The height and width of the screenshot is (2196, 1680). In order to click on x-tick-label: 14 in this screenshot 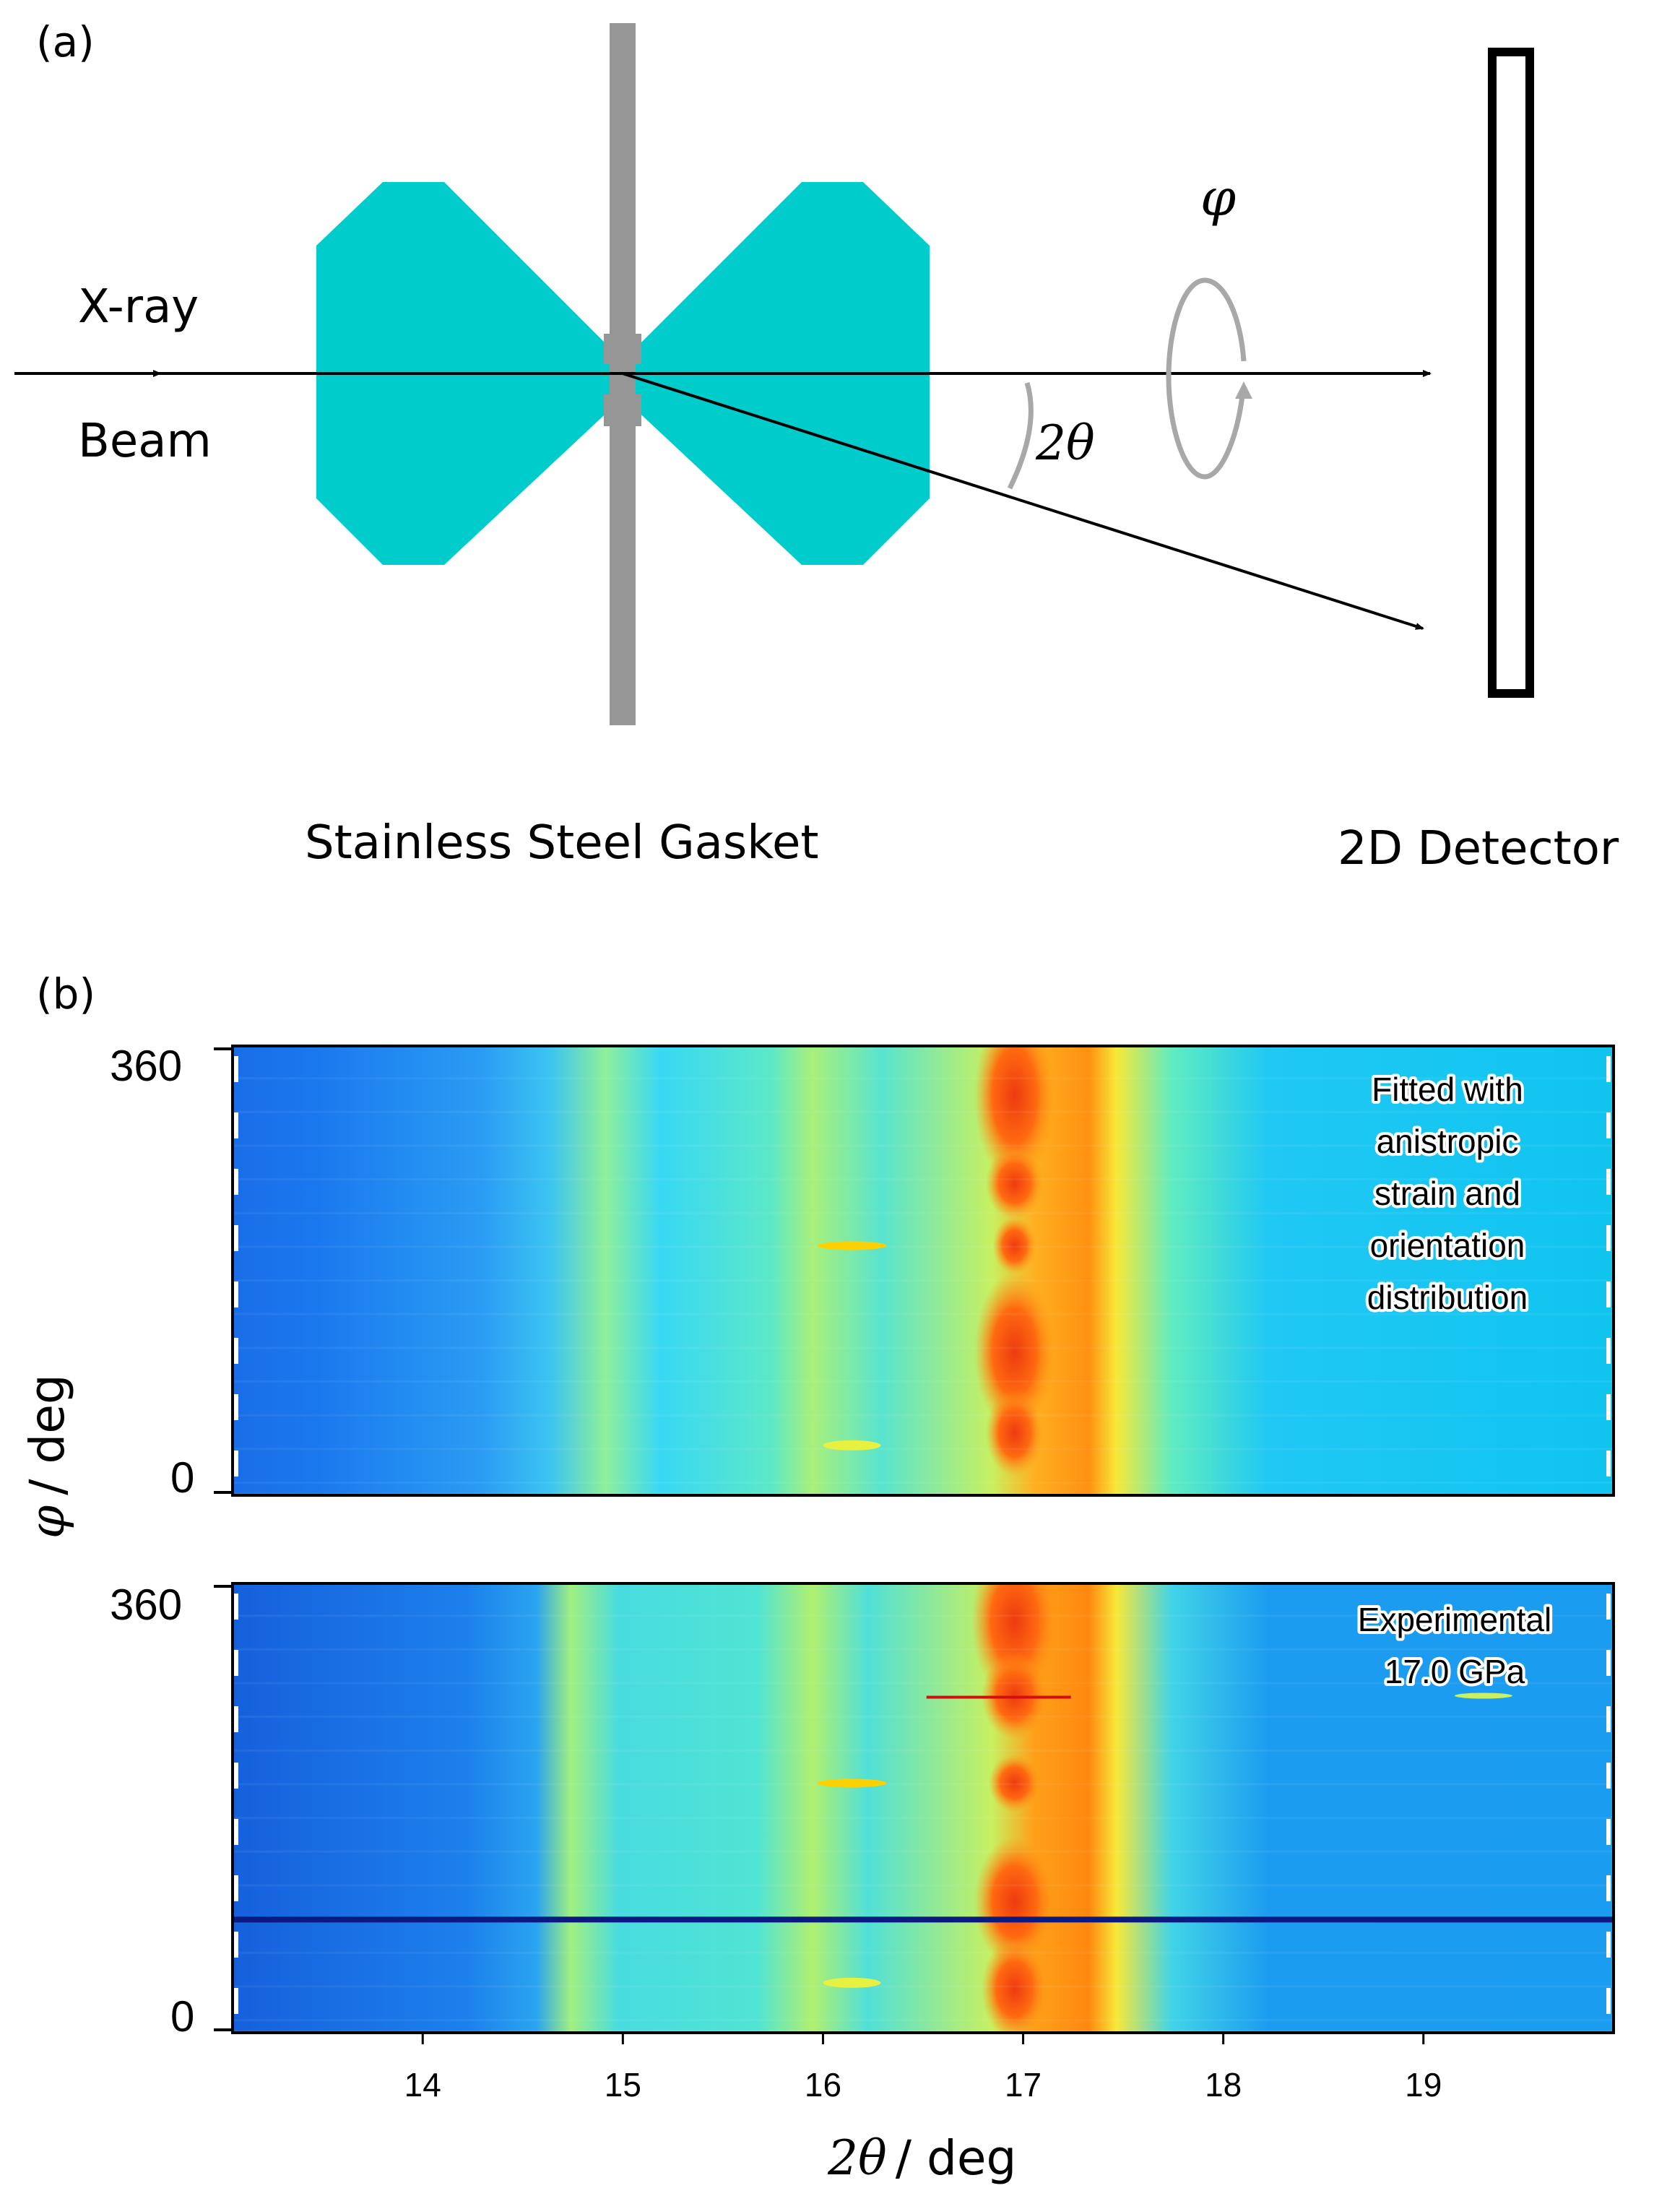, I will do `click(422, 2085)`.